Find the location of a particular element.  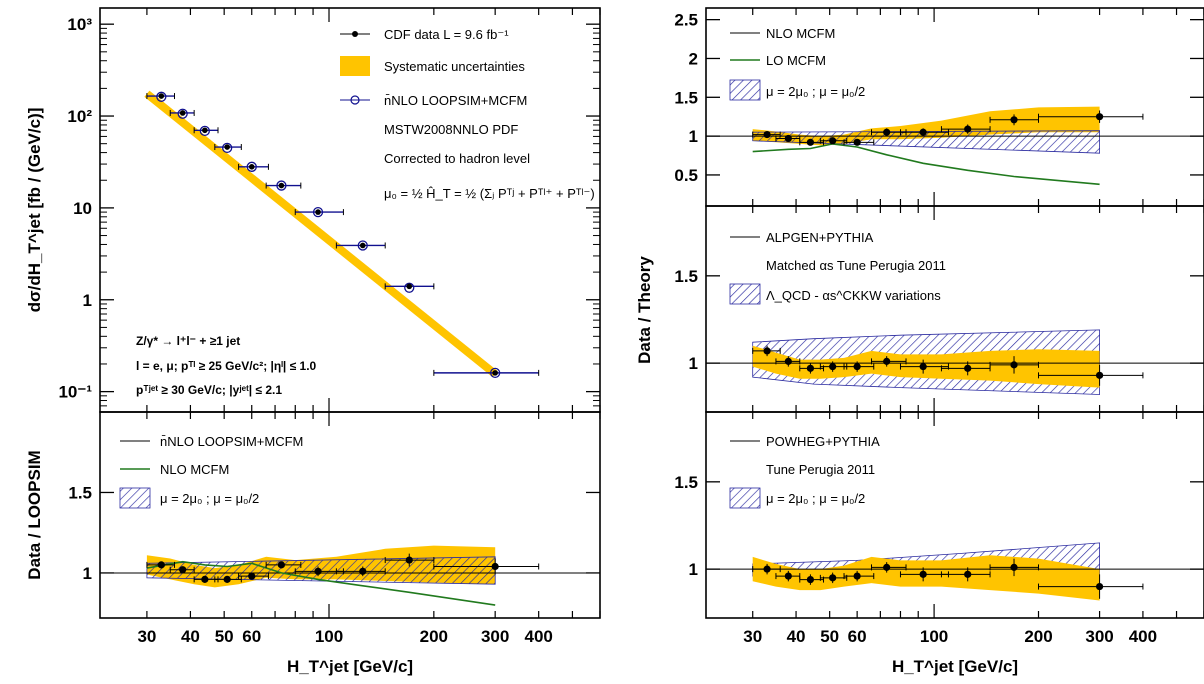

legend-marker is located at coordinates (355, 100).